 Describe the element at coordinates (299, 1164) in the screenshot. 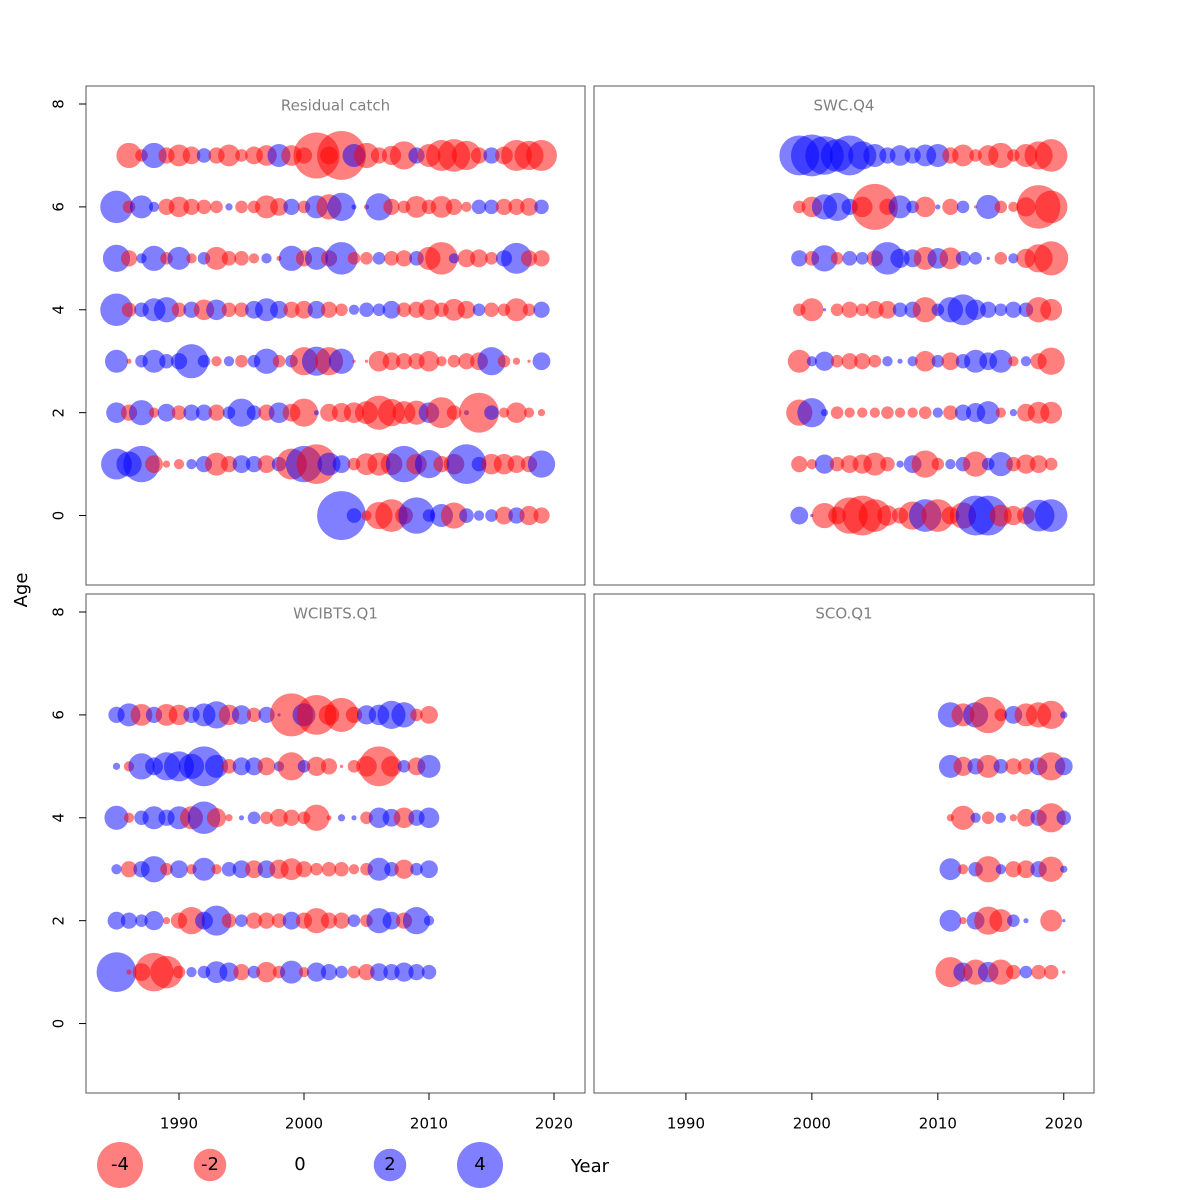

I see `legend-label: 0` at that location.